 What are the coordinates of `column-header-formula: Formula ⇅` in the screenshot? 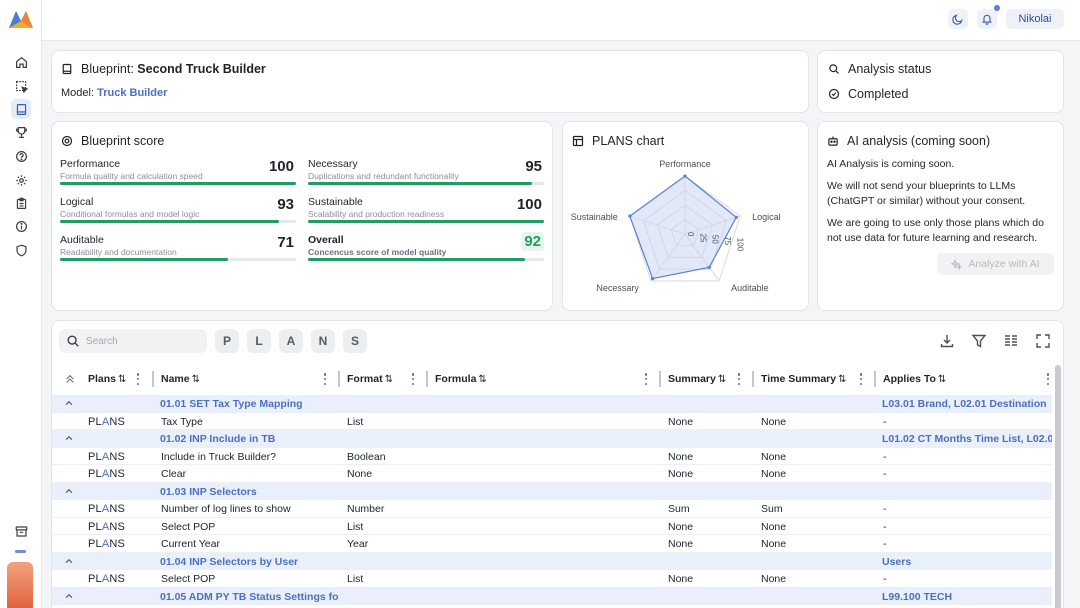 It's located at (461, 379).